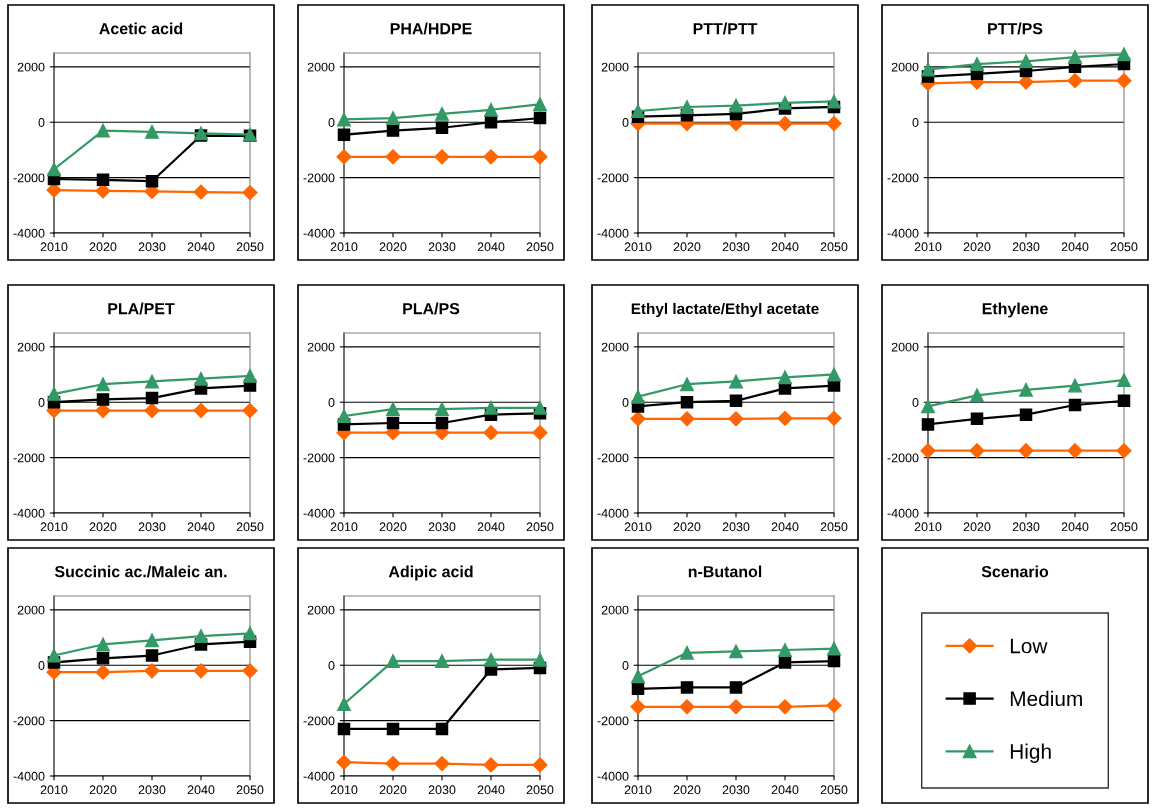 The image size is (1158, 811). Describe the element at coordinates (140, 571) in the screenshot. I see `chart-title: Succinic ac./Maleic an.` at that location.